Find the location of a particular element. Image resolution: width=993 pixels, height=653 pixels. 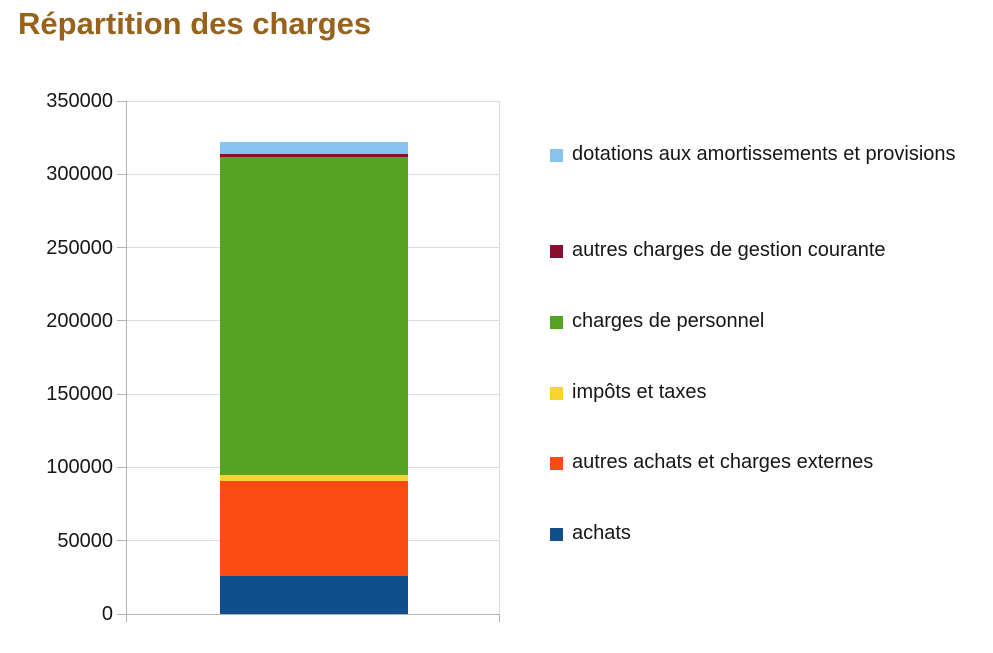

x-axis-line is located at coordinates (308, 614).